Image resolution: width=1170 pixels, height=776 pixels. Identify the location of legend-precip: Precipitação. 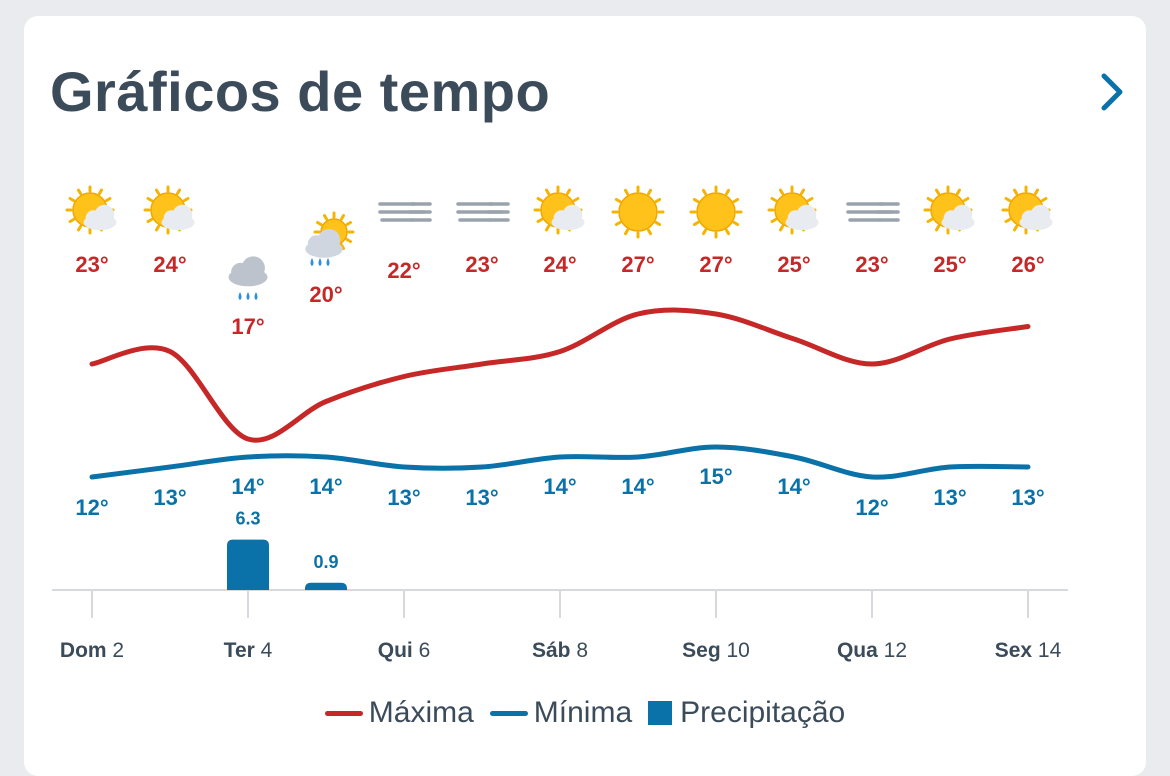
(746, 713).